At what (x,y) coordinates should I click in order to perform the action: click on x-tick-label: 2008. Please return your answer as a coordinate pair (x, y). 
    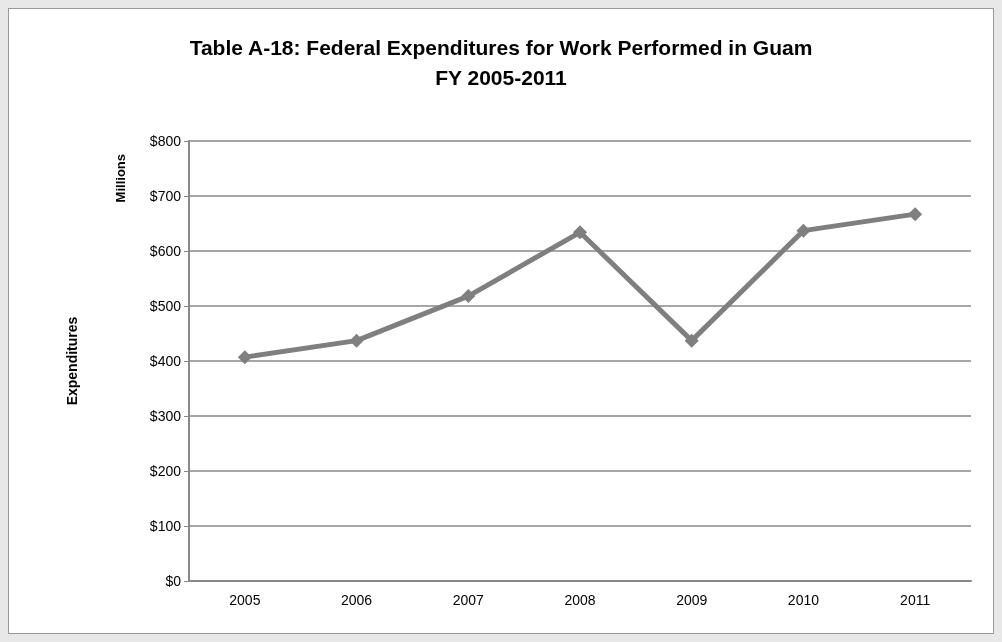
    Looking at the image, I should click on (580, 600).